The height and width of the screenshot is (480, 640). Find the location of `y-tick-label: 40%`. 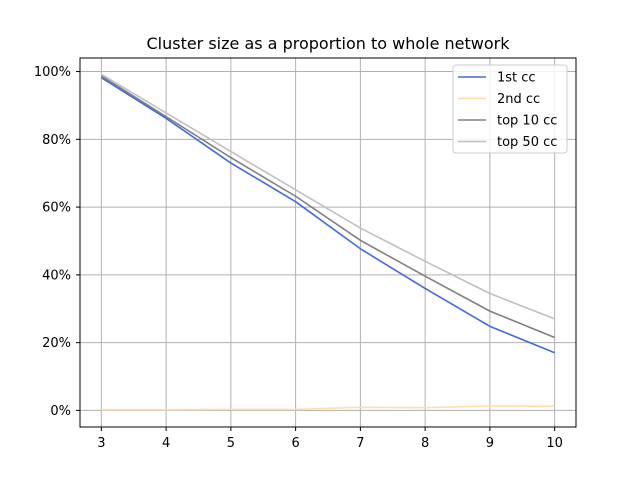

y-tick-label: 40% is located at coordinates (56, 275).